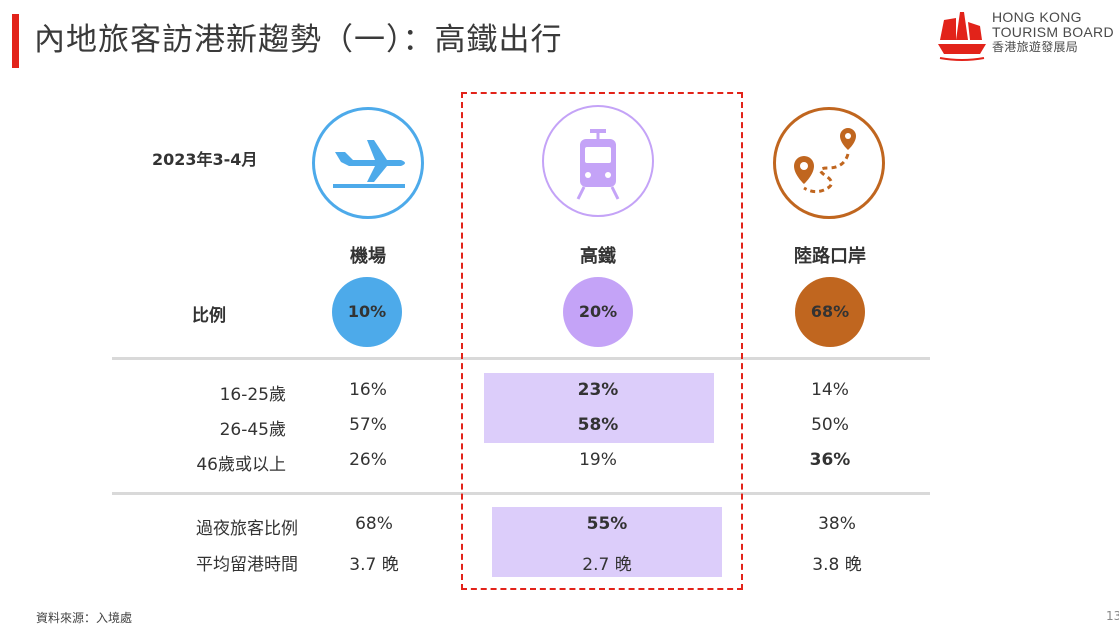  I want to click on ratio-high-speed-rail-badge: 20%, so click(598, 312).